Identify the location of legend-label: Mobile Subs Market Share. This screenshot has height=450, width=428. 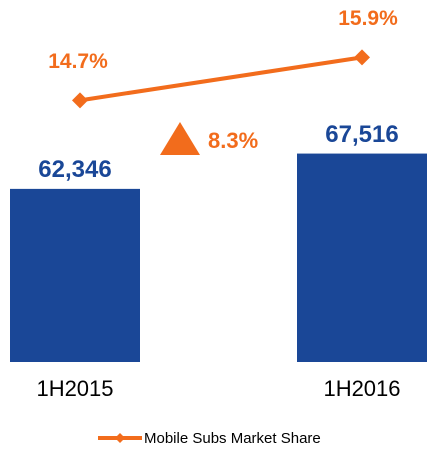
(232, 438).